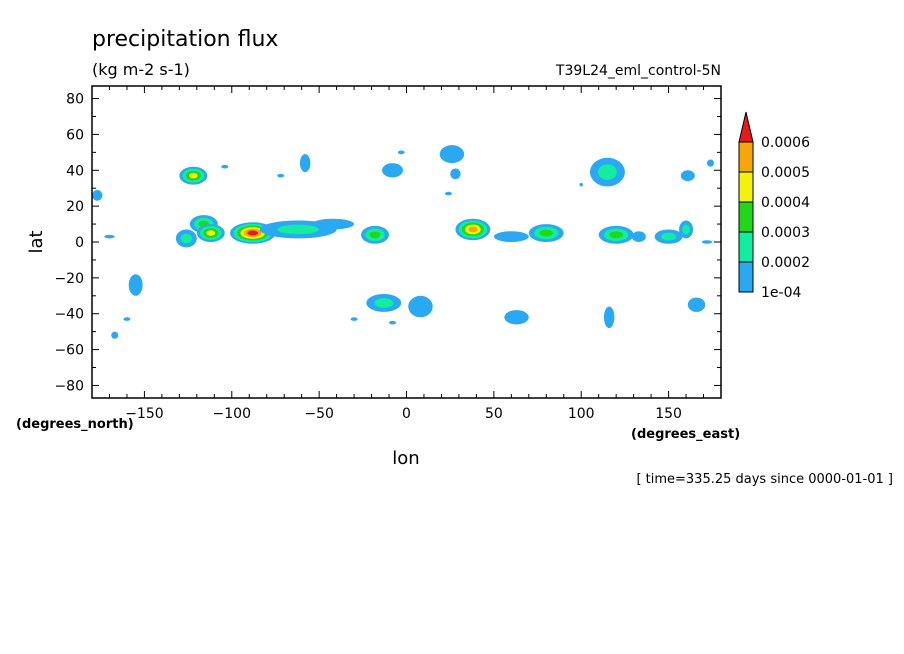  What do you see at coordinates (785, 203) in the screenshot?
I see `colorbar-label: 0.0004` at bounding box center [785, 203].